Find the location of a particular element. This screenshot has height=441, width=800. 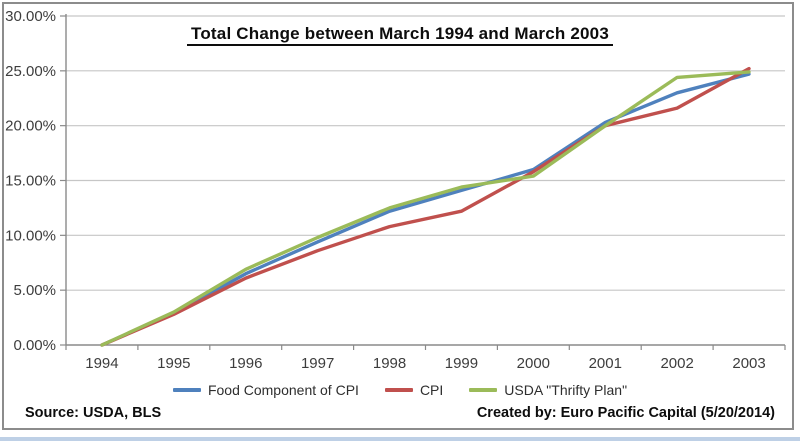

y-tick-label: 25.00% is located at coordinates (30, 71).